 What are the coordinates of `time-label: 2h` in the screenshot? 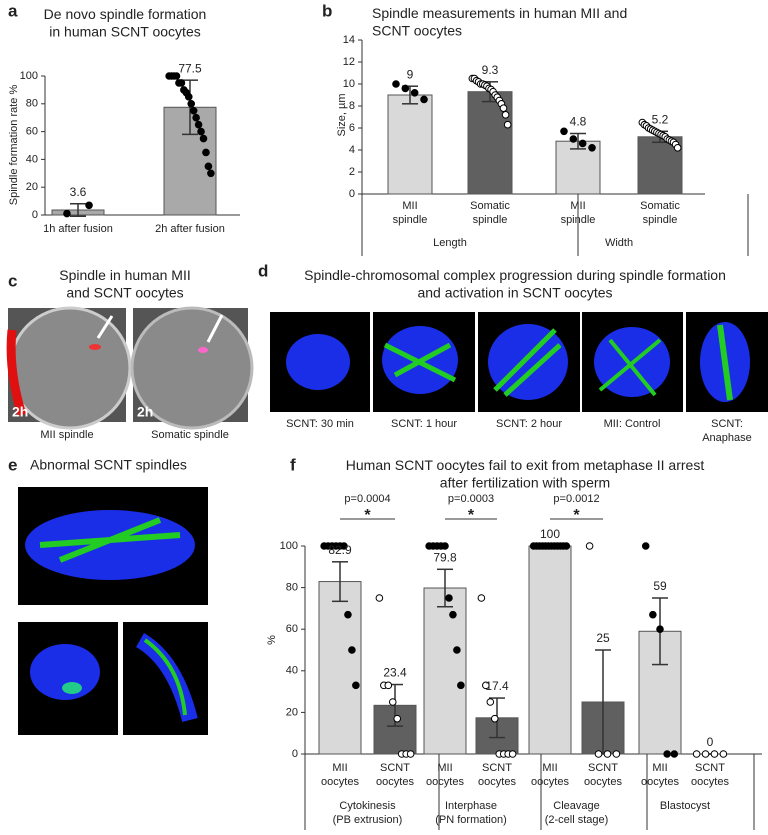 It's located at (145, 412).